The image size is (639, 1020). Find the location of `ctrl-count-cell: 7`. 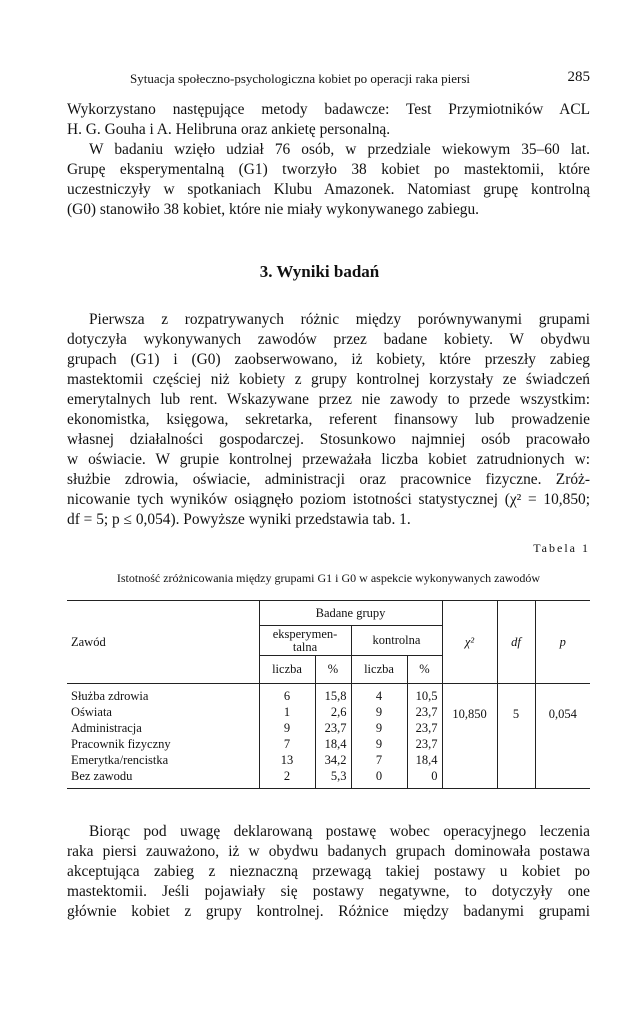

ctrl-count-cell: 7 is located at coordinates (379, 760).